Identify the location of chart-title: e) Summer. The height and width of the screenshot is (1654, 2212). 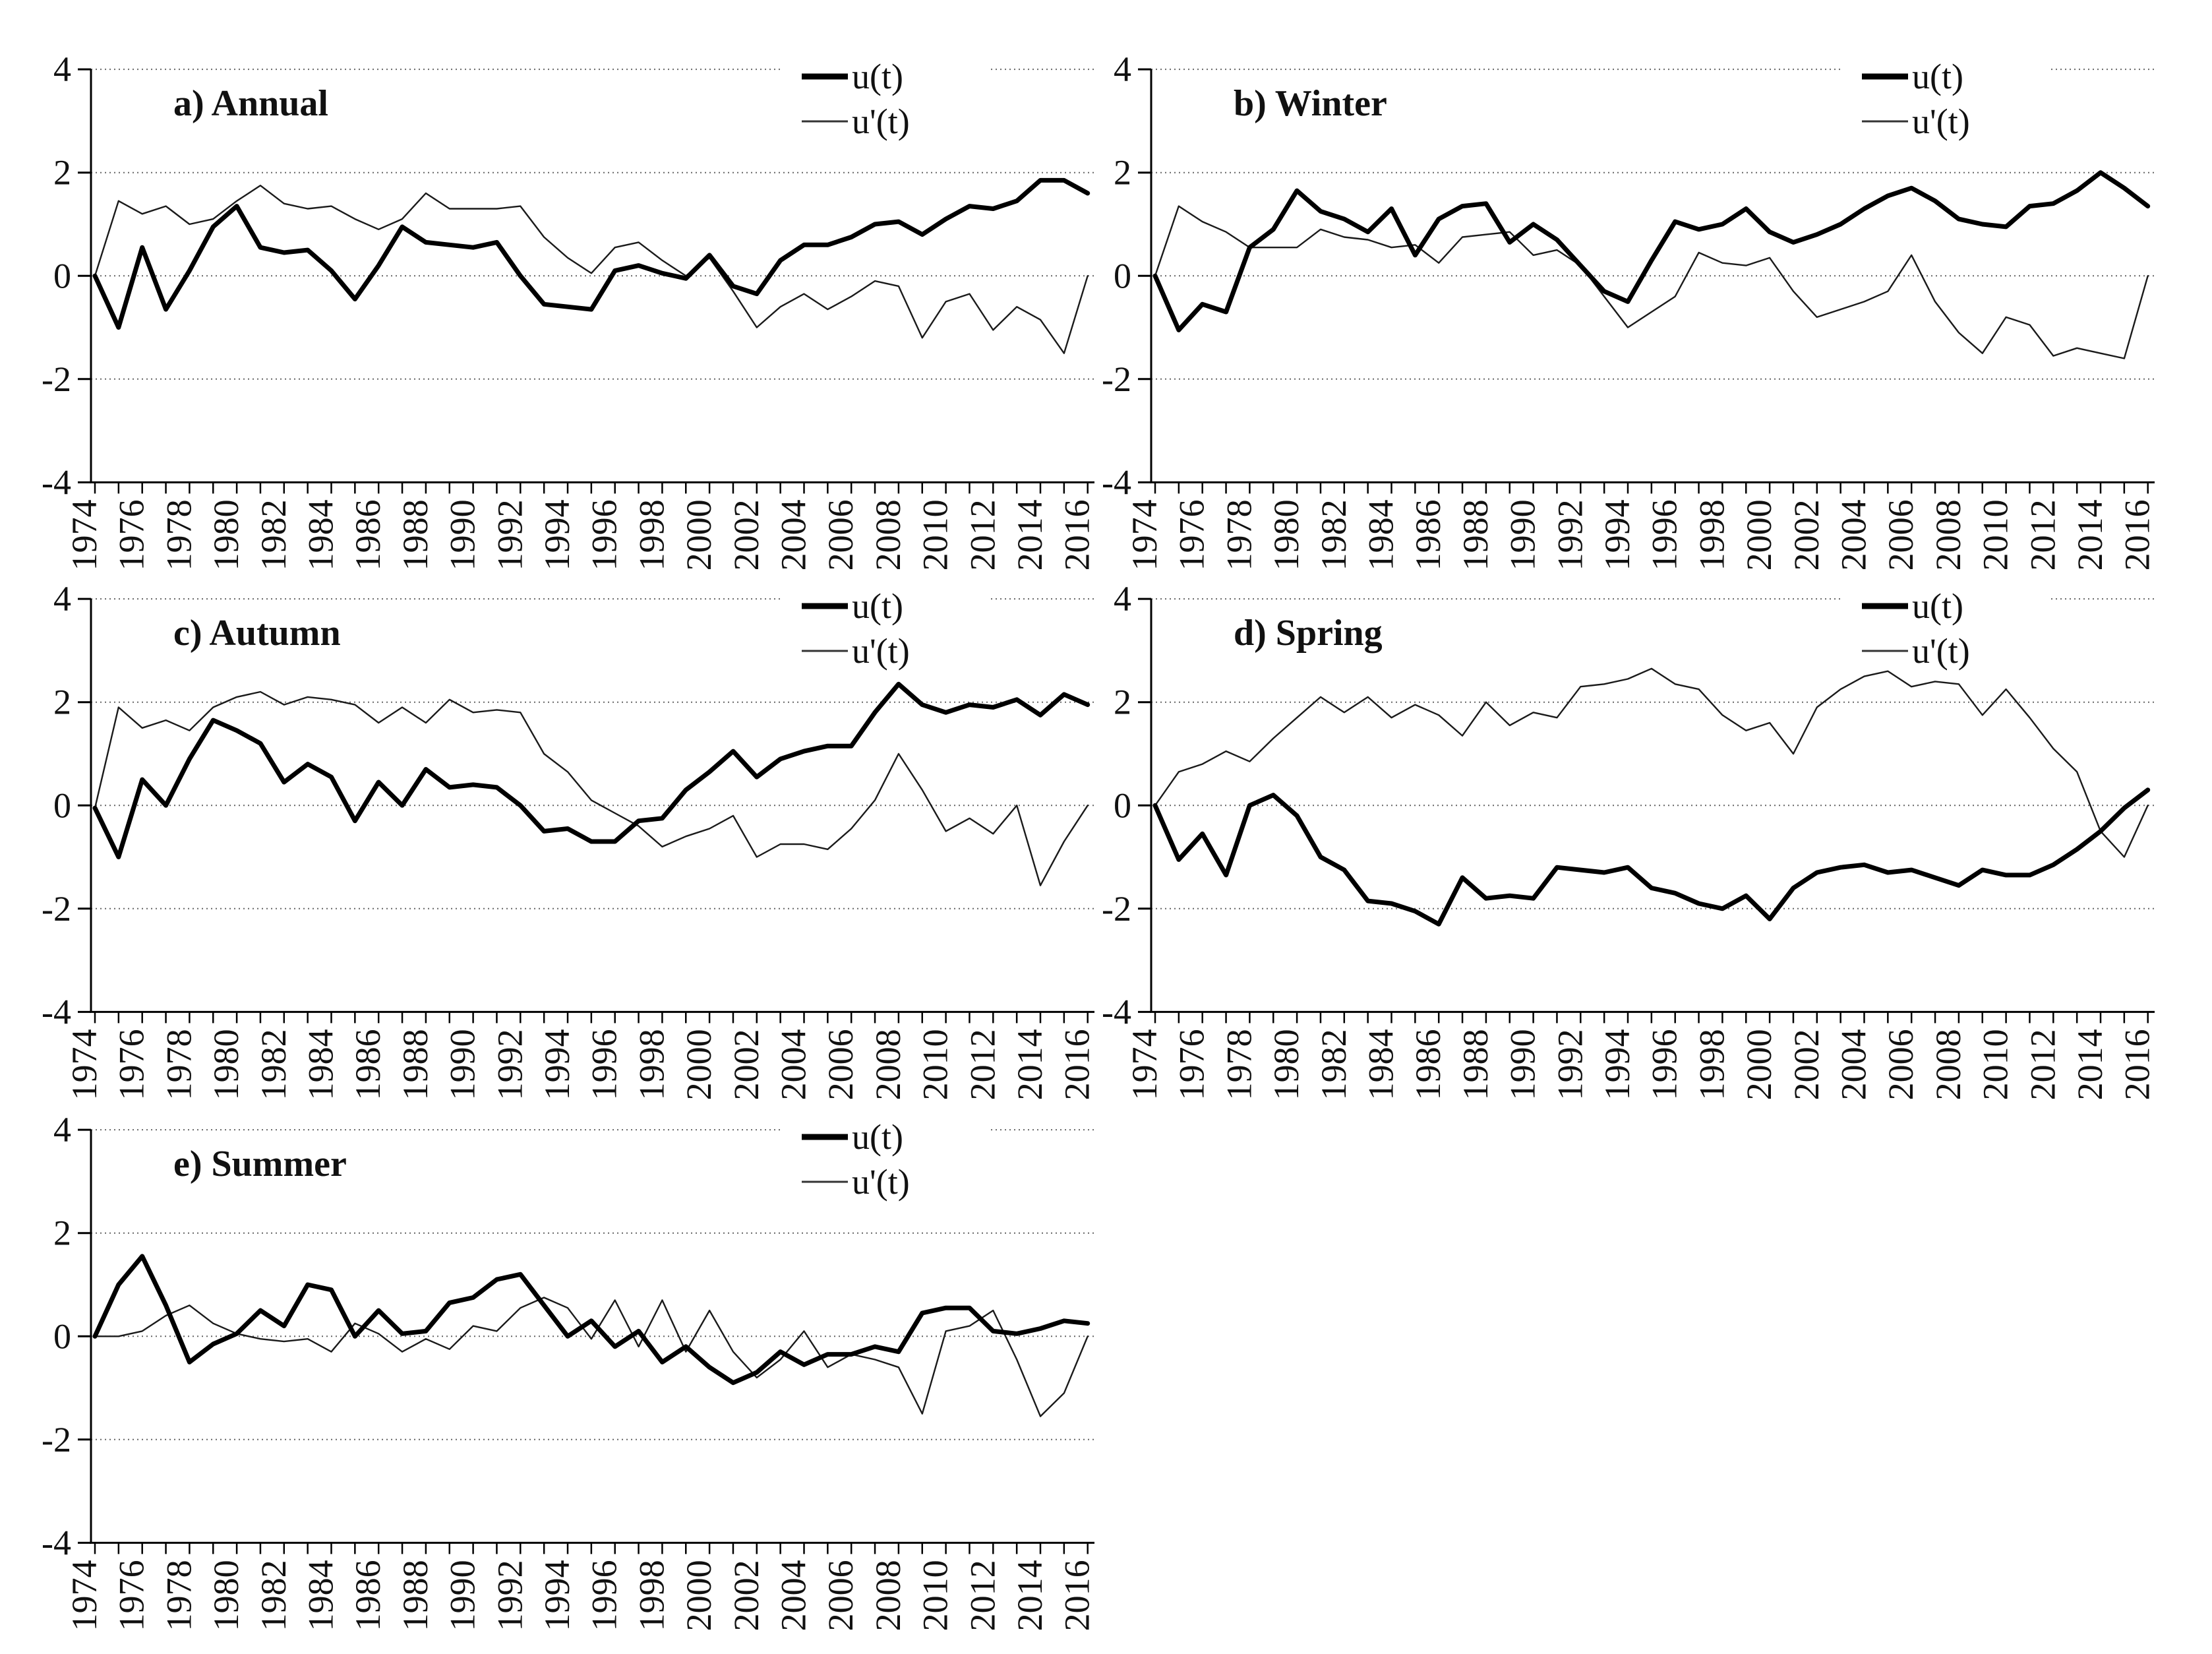
(260, 1164).